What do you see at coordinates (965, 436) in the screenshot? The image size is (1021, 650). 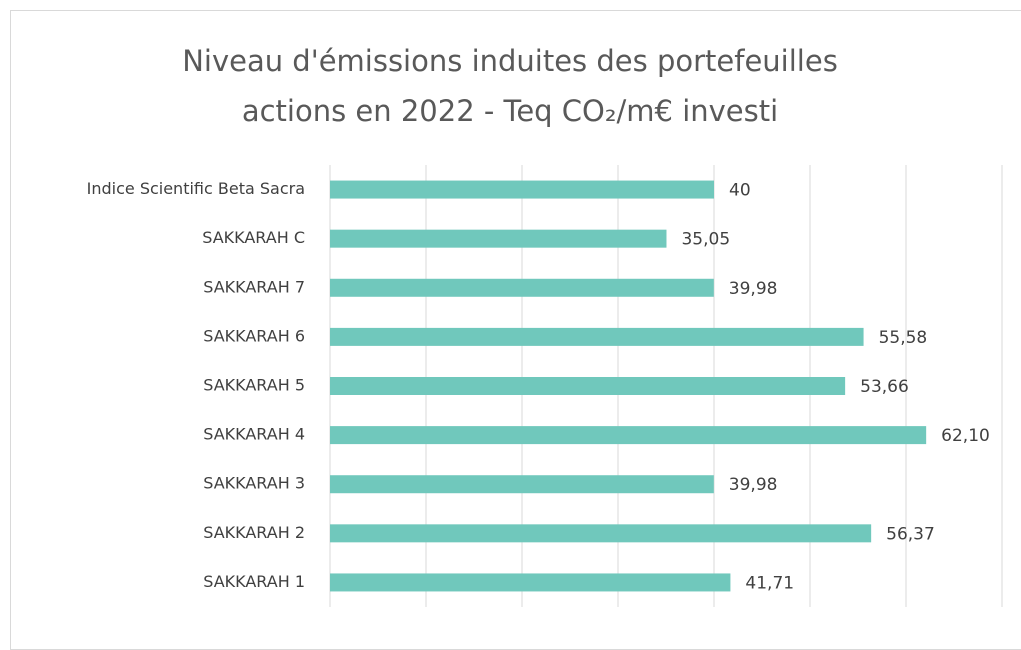 I see `data-label: 62,10` at bounding box center [965, 436].